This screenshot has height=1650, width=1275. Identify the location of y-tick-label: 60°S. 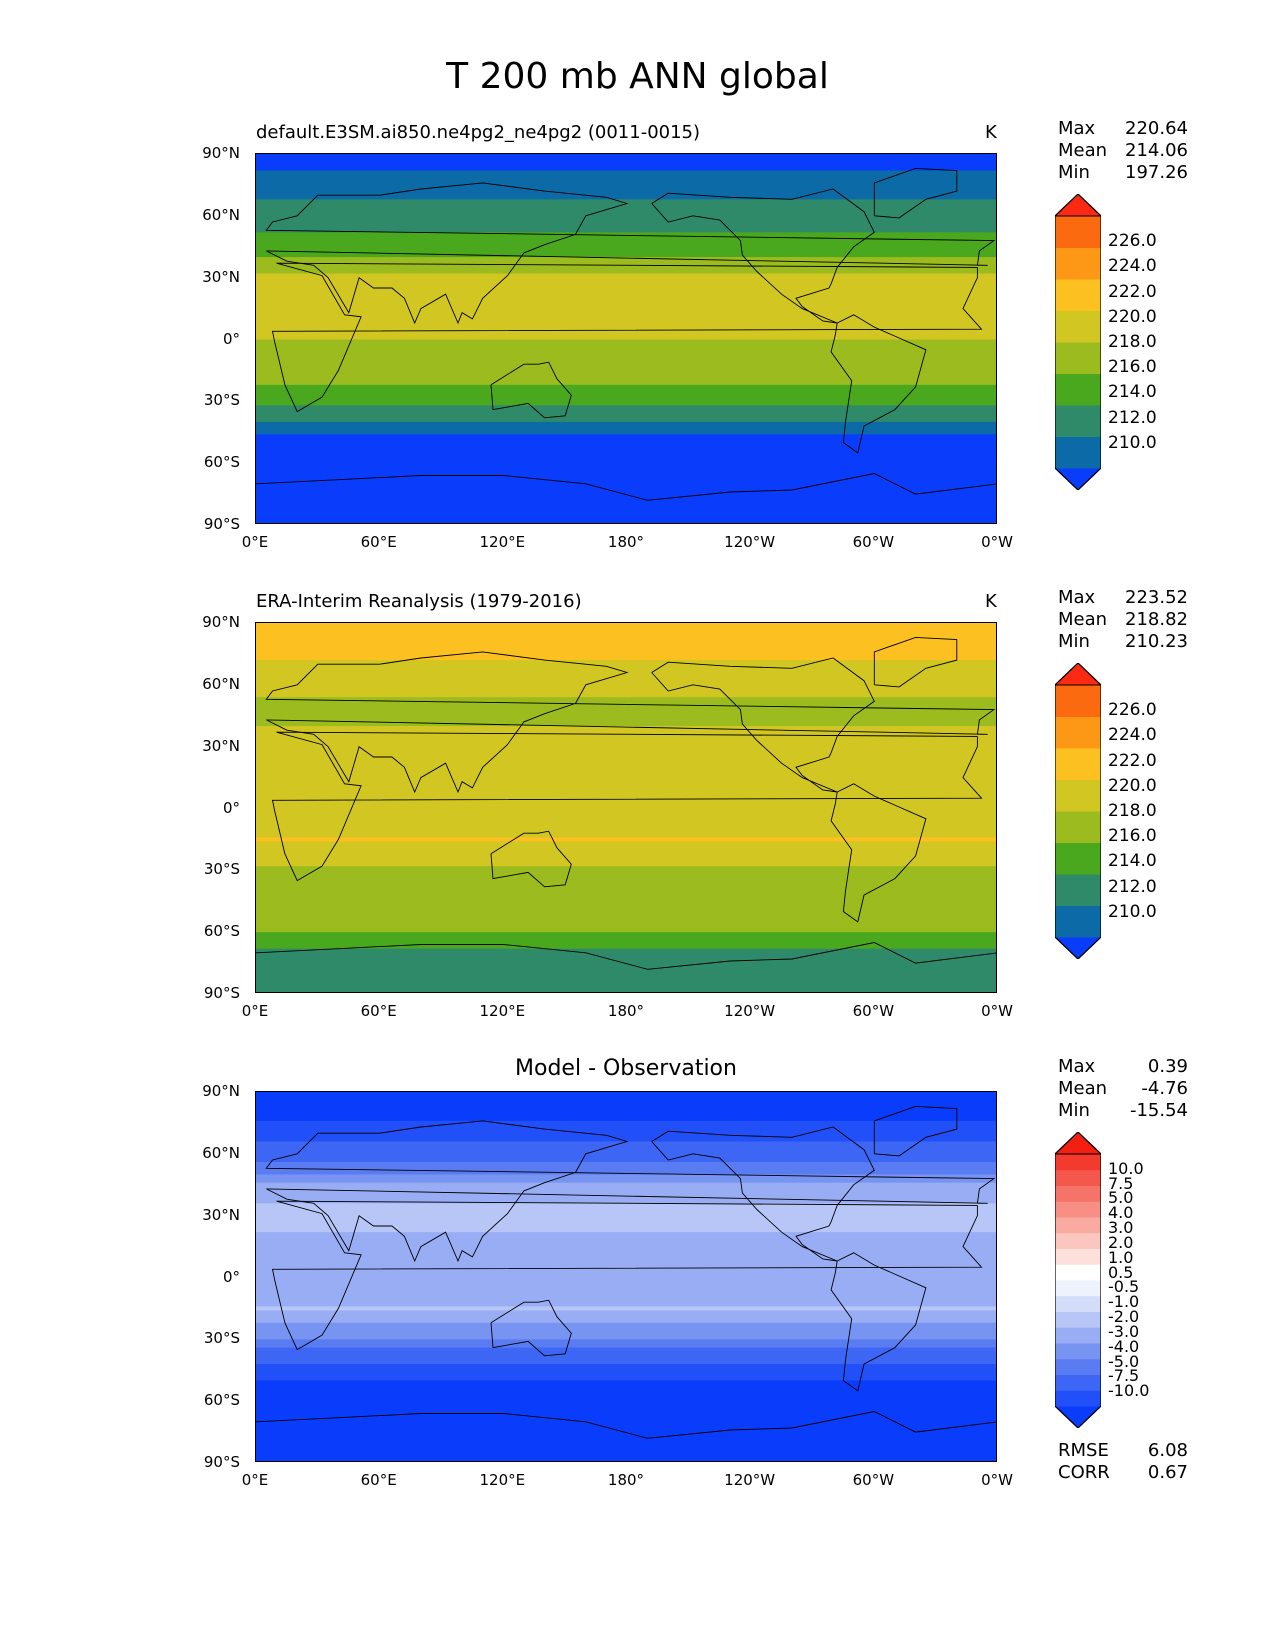
(221, 931).